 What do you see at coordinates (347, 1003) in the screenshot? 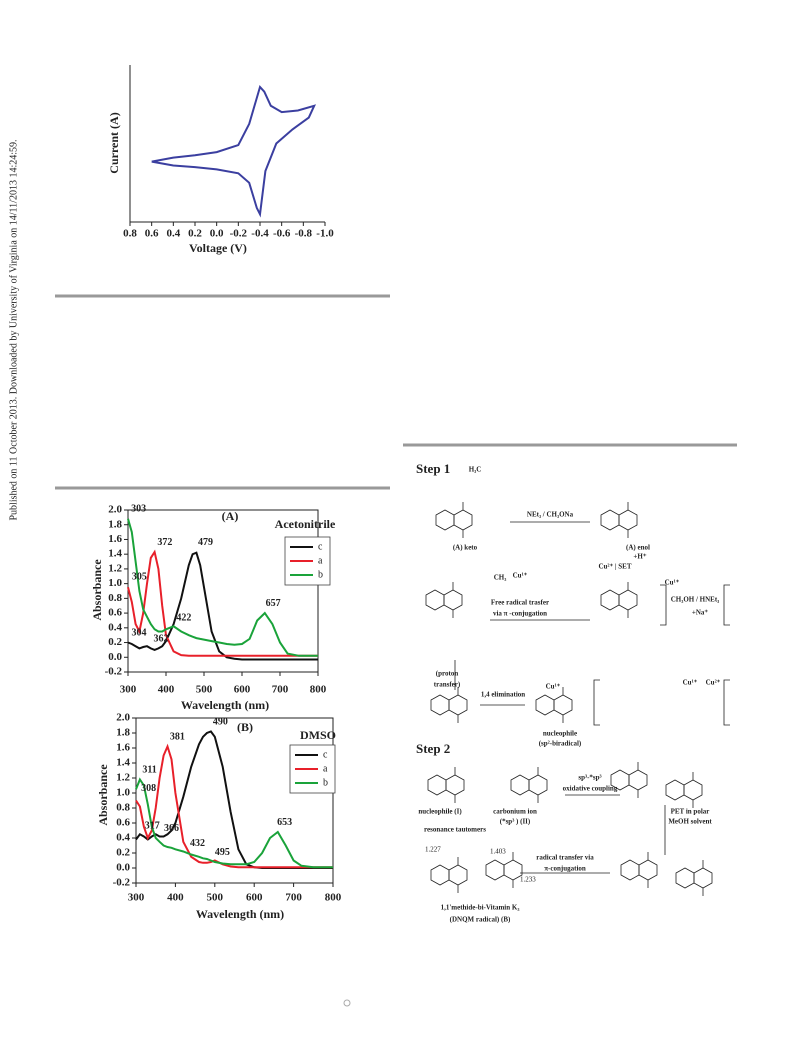
I see `page-marker` at bounding box center [347, 1003].